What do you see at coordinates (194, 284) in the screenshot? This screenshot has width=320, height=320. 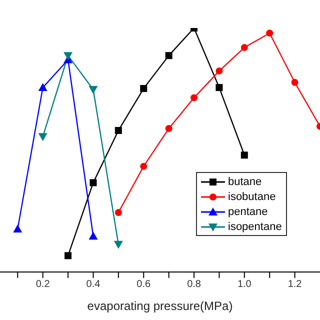 I see `x-tick-label: 0.8` at bounding box center [194, 284].